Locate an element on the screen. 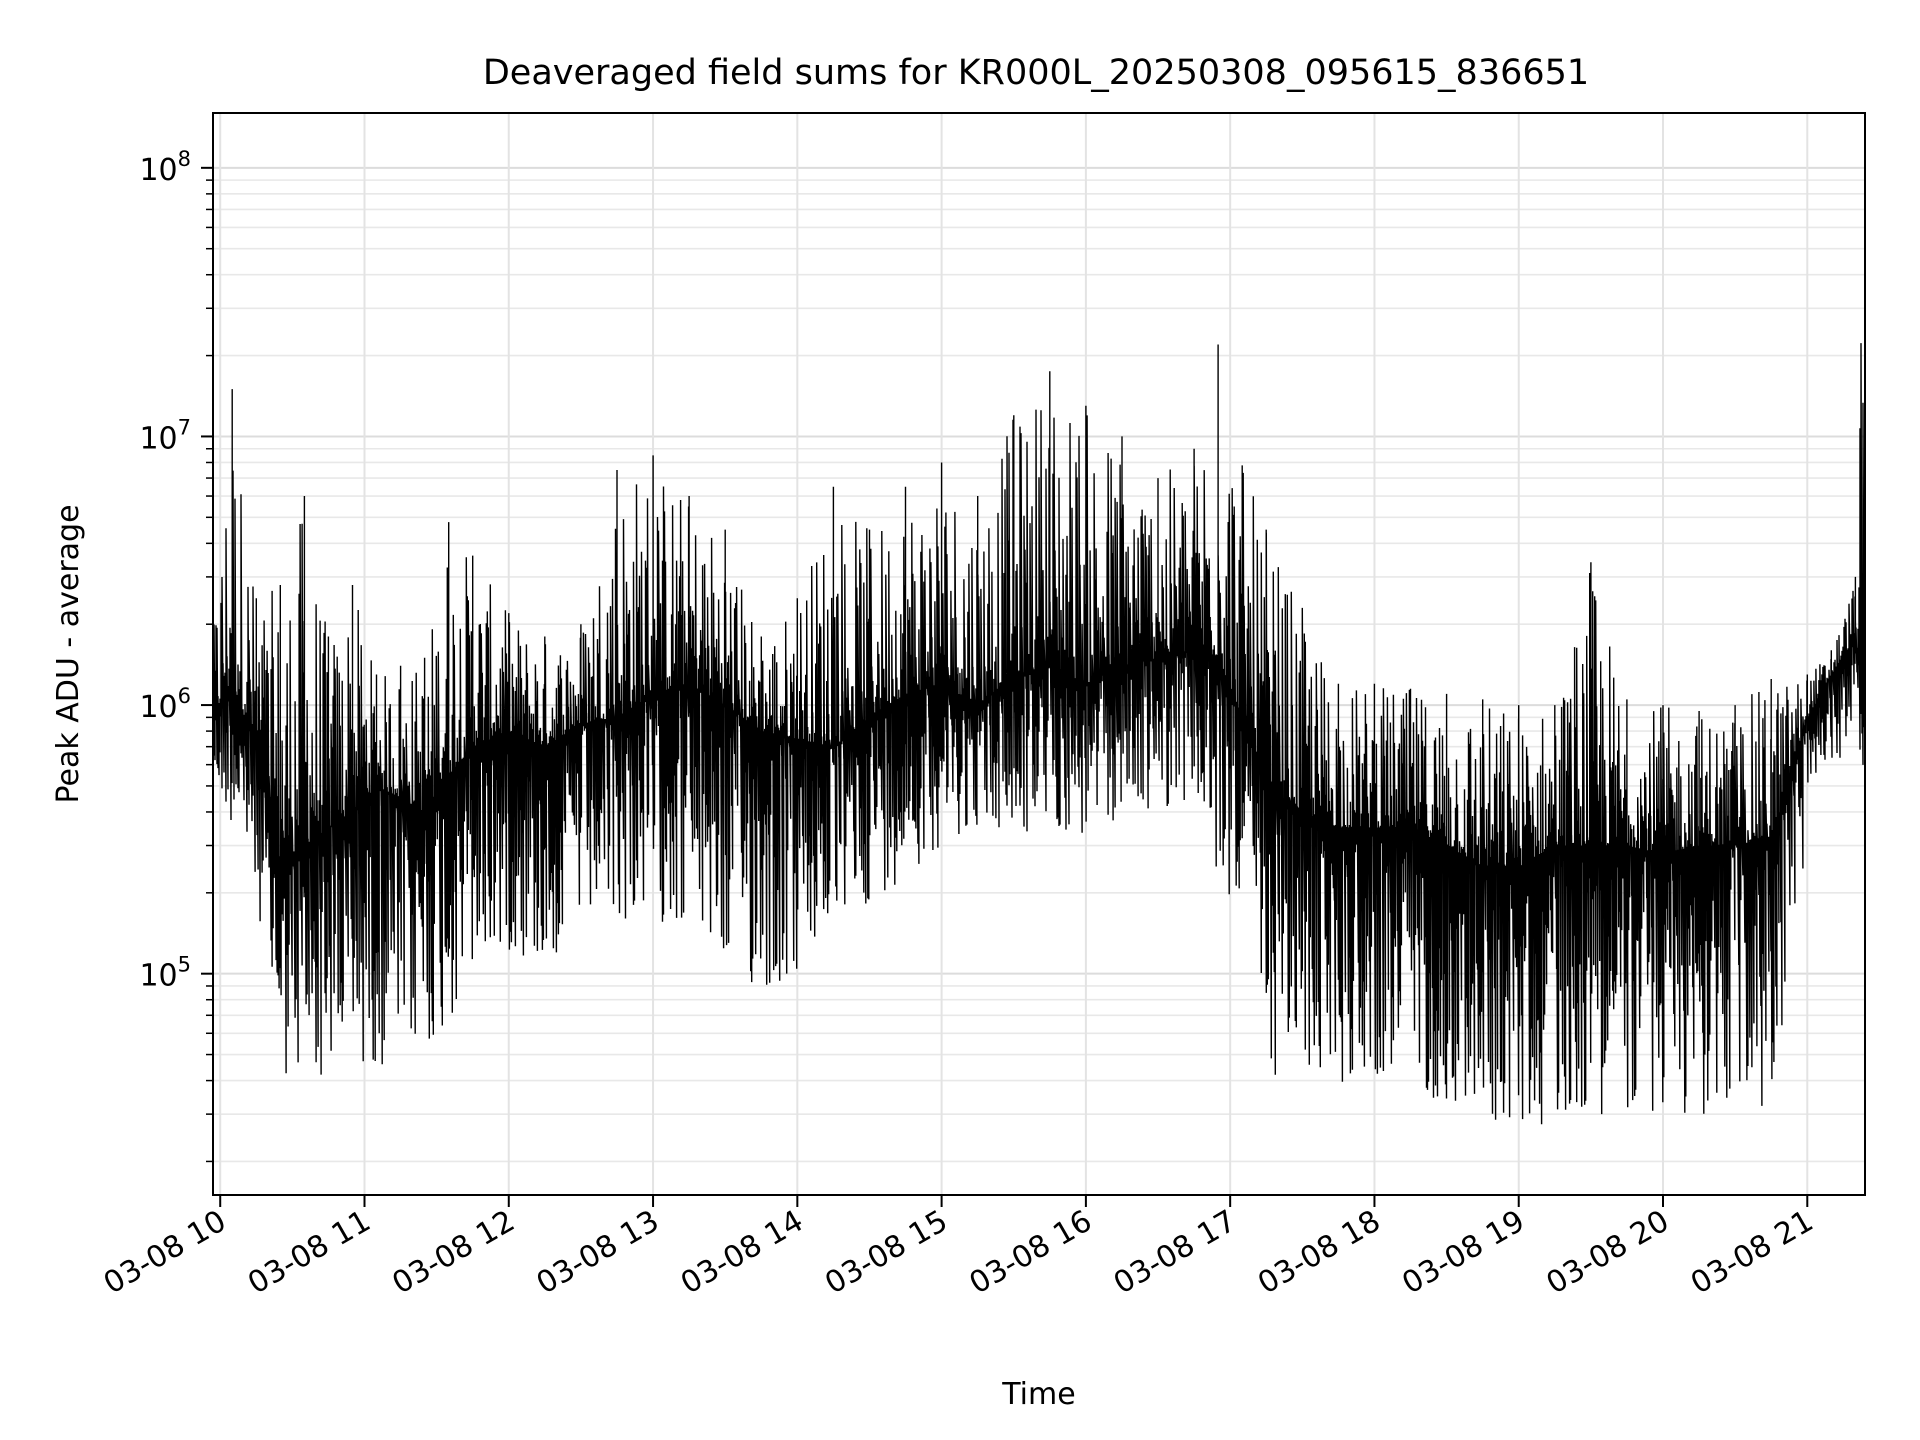 This screenshot has width=1920, height=1440. x-tick-label: 03-08 13 is located at coordinates (598, 1253).